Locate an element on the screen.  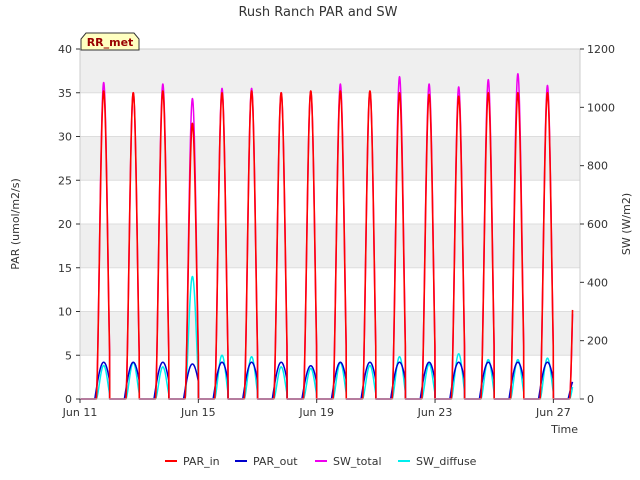
right-tick-label: 400 is located at coordinates (597, 282).